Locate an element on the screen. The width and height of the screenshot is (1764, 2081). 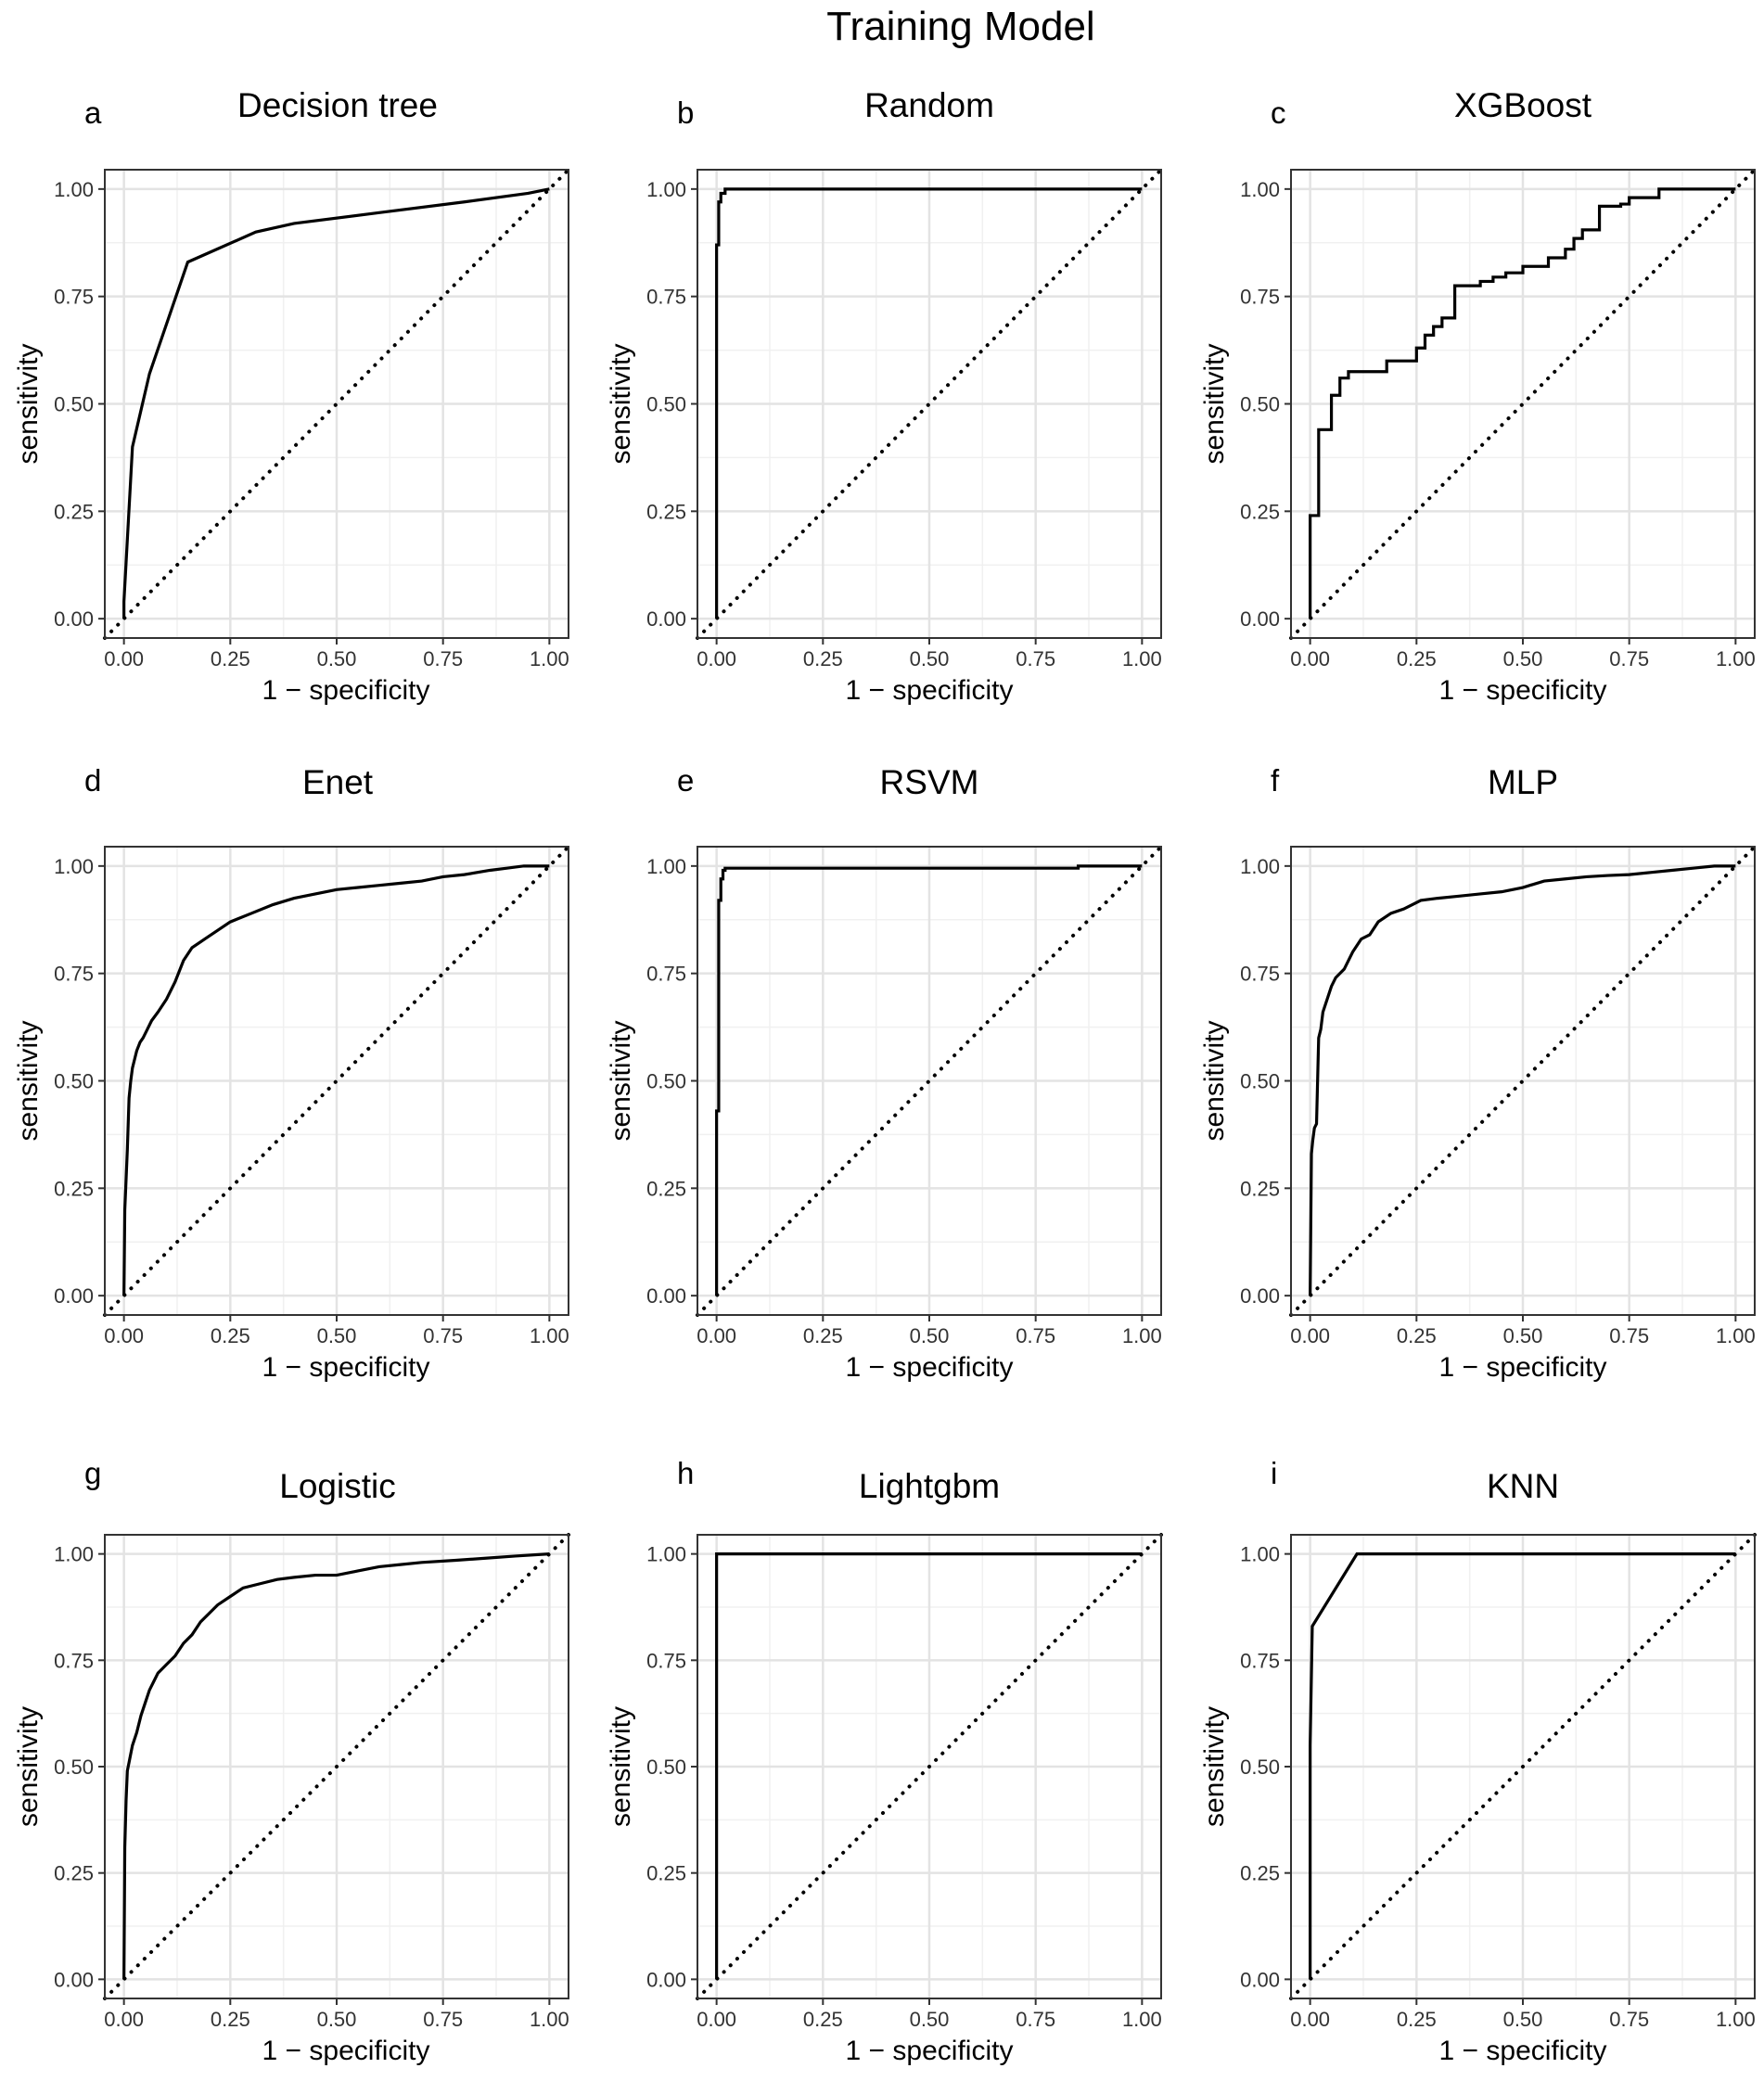
panel-title: Random is located at coordinates (929, 105).